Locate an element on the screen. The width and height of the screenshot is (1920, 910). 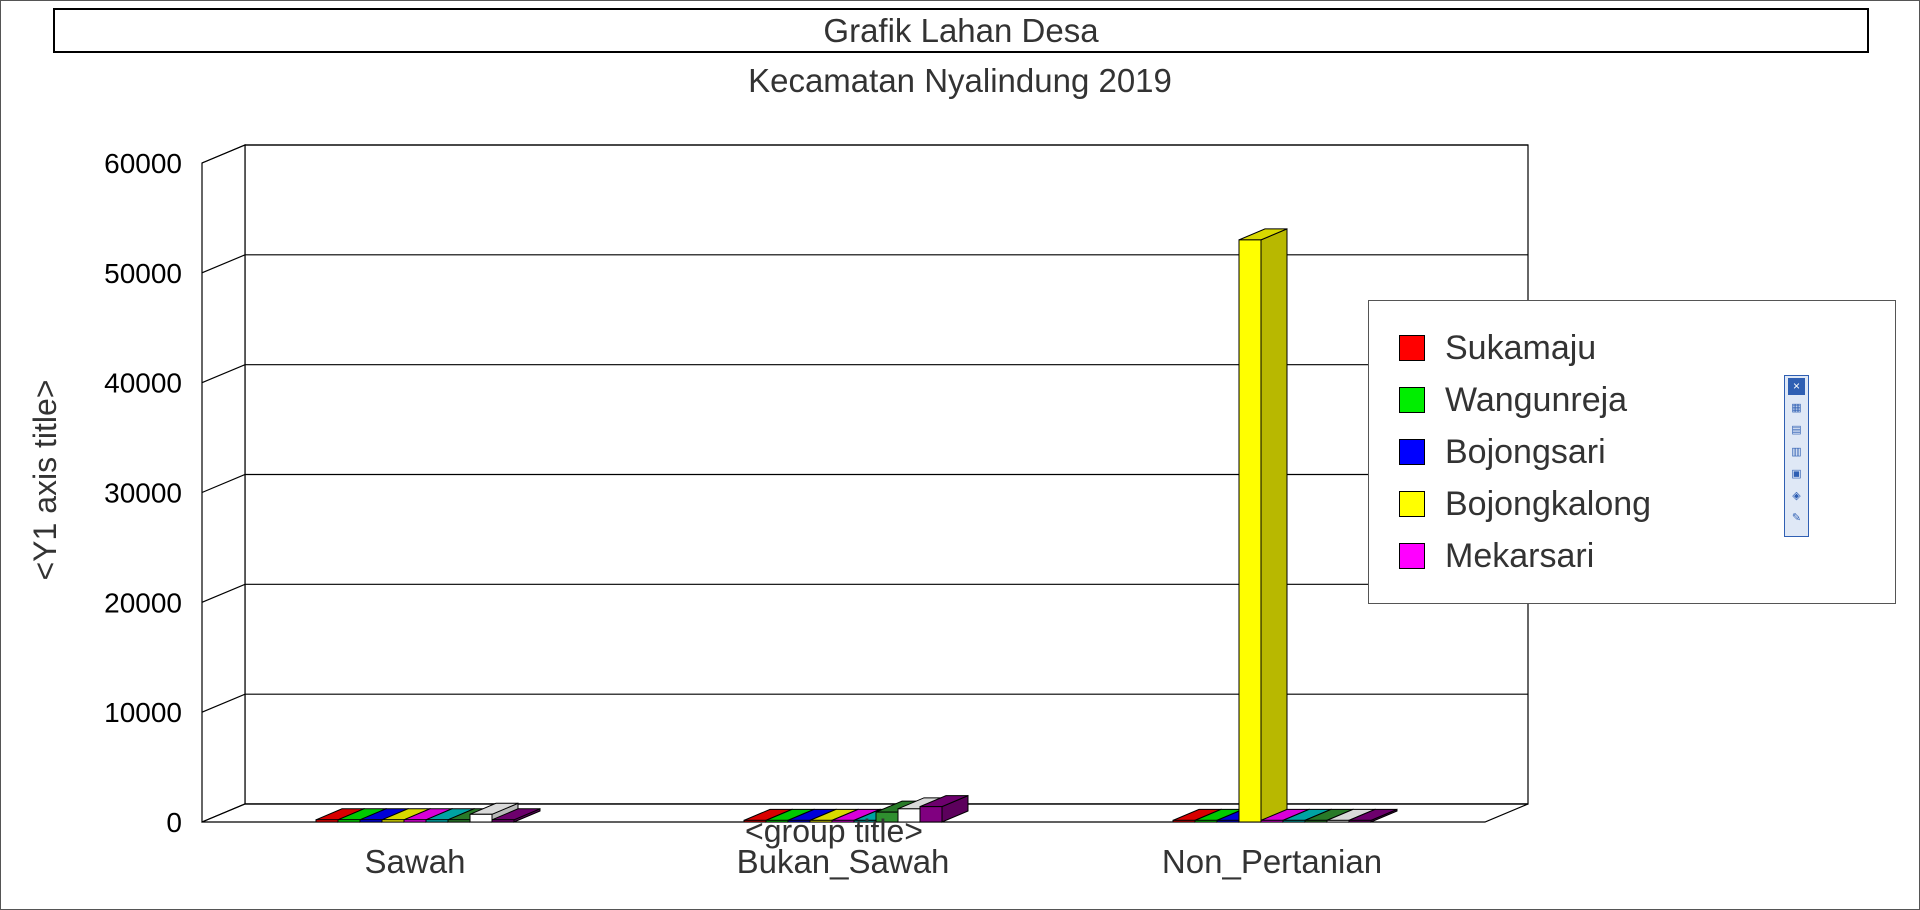
legend-item: Bojongsari is located at coordinates (1502, 452).